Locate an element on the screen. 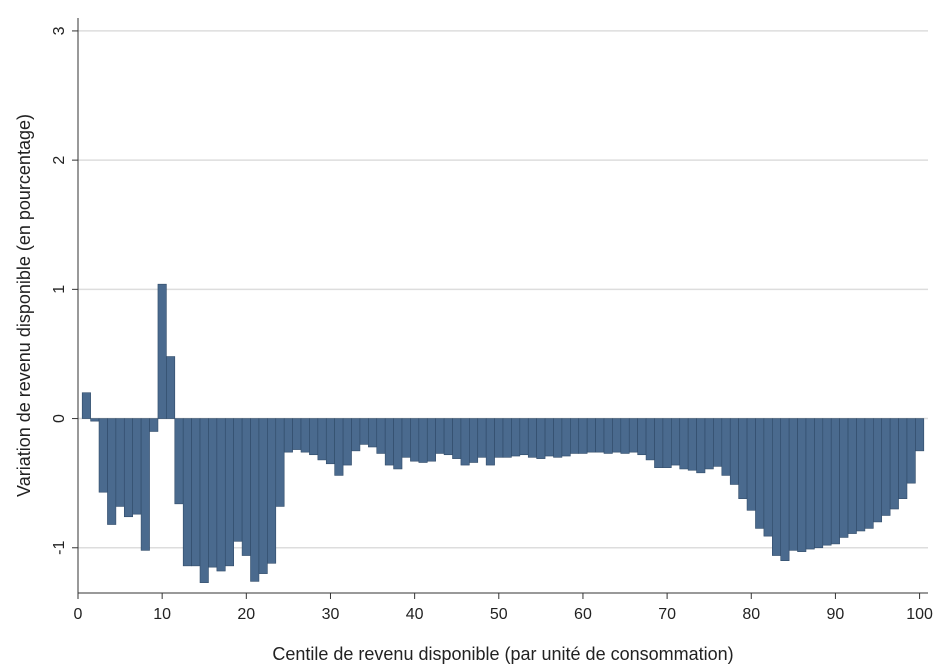 The width and height of the screenshot is (933, 668). y-tick-label: 2 is located at coordinates (59, 160).